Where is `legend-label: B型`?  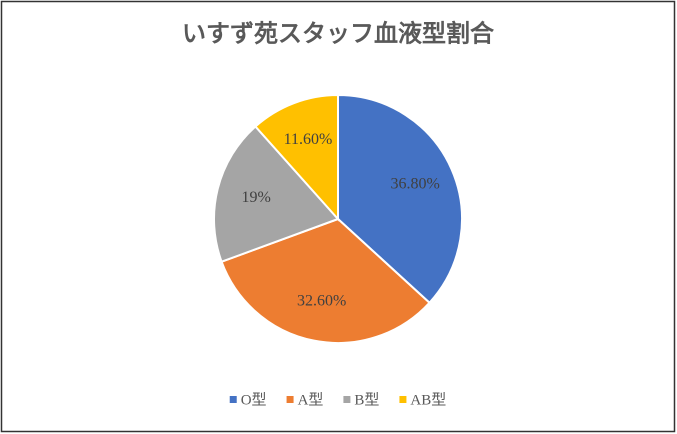
legend-label: B型 is located at coordinates (366, 399).